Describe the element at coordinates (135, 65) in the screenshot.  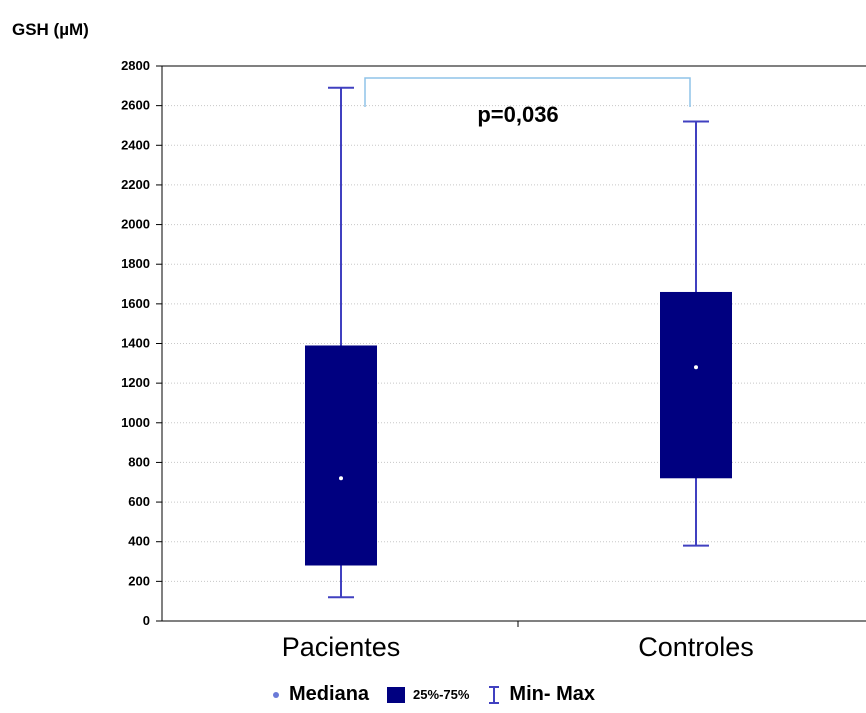
I see `y-tick-label: 2800` at that location.